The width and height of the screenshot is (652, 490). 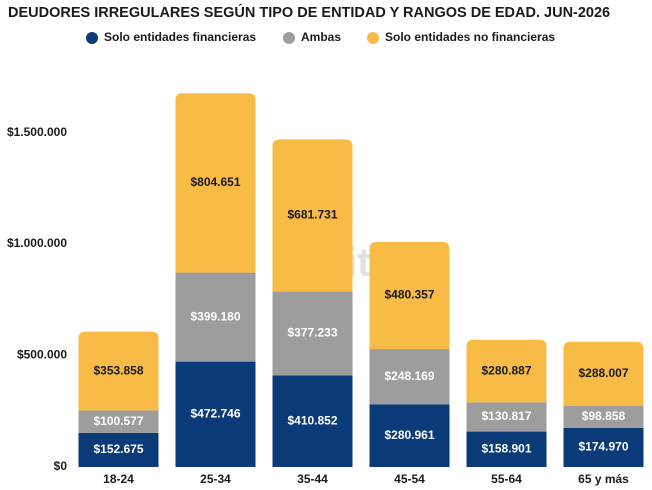 What do you see at coordinates (42, 355) in the screenshot?
I see `y-tick-label: $500.000` at bounding box center [42, 355].